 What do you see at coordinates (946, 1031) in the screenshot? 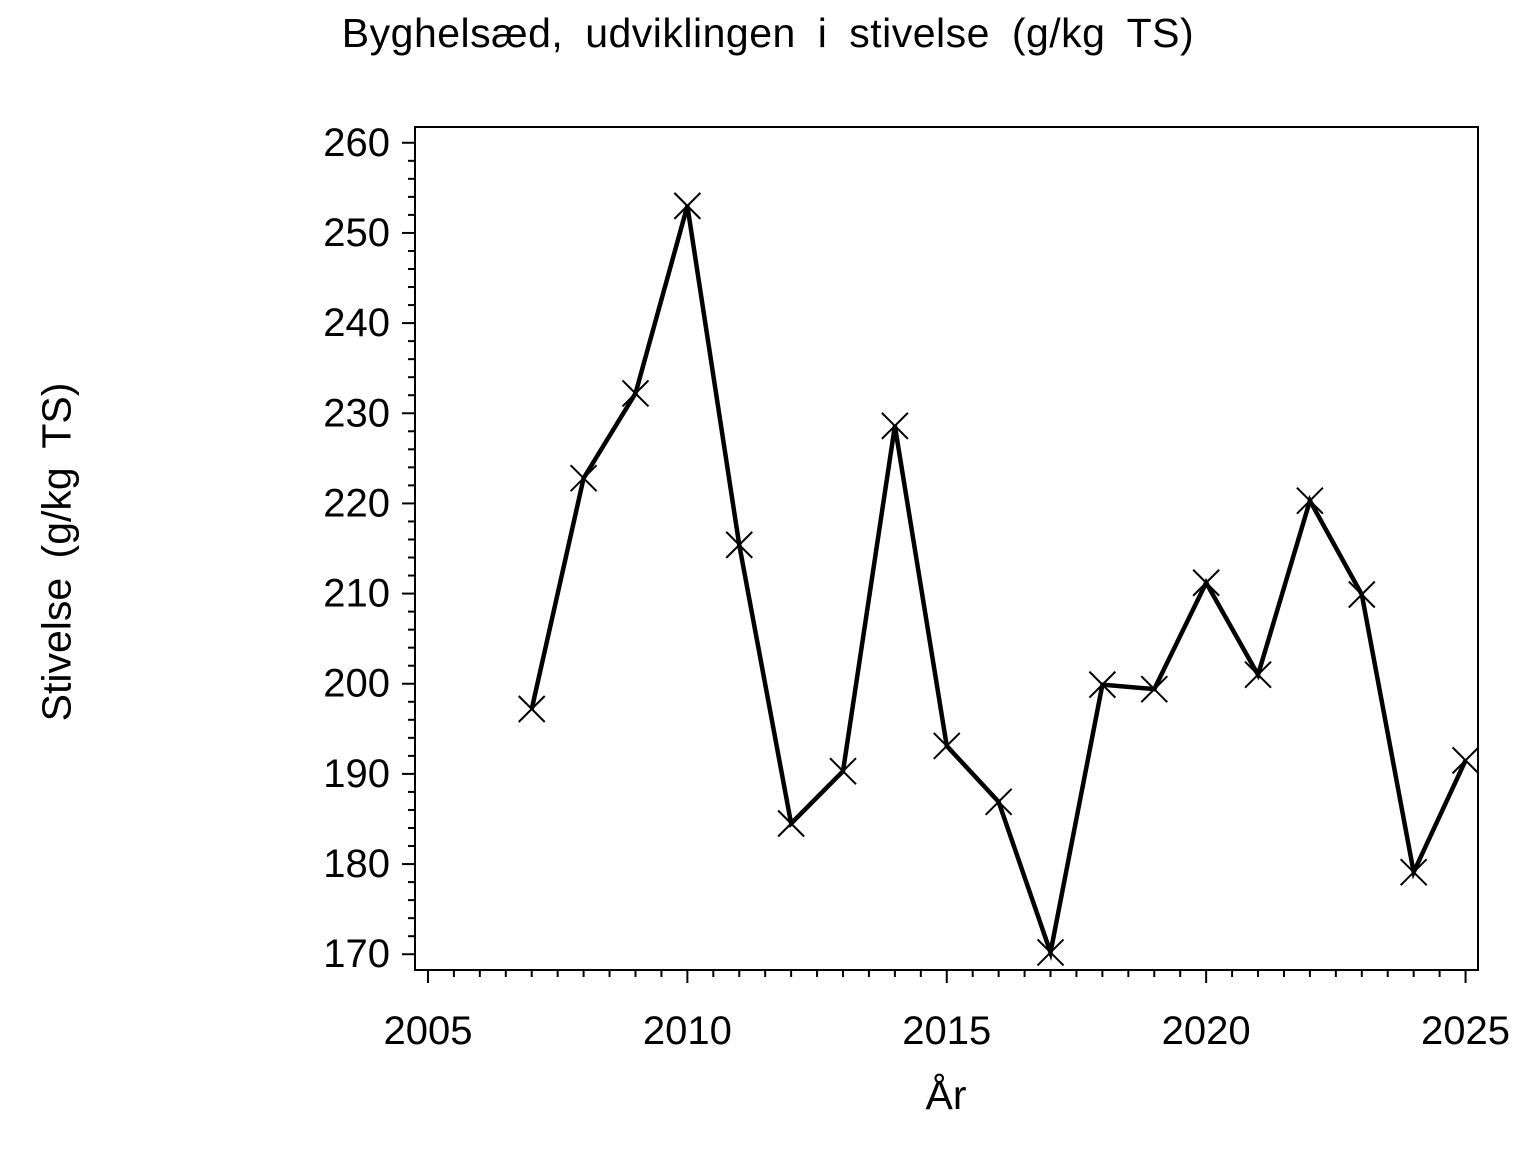
I see `x-axis-tick-label: 2015` at bounding box center [946, 1031].